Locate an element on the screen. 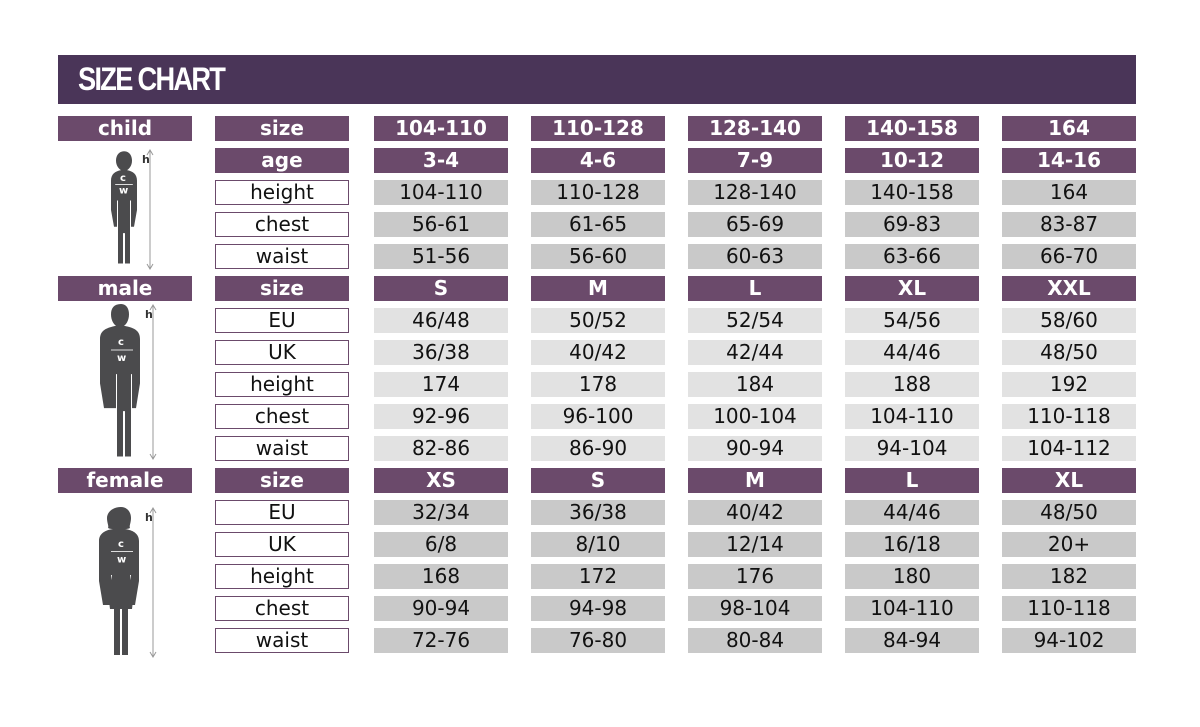 The image size is (1200, 727). table-cell: 65-69 is located at coordinates (755, 224).